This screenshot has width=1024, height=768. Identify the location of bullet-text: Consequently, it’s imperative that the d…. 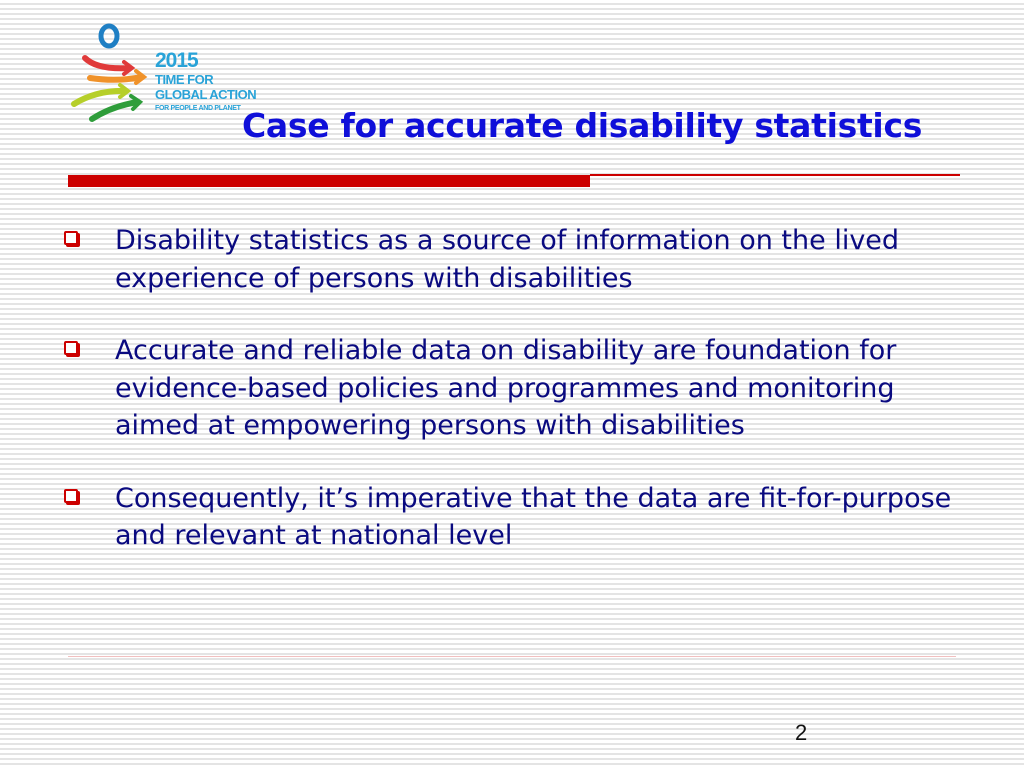
(533, 517).